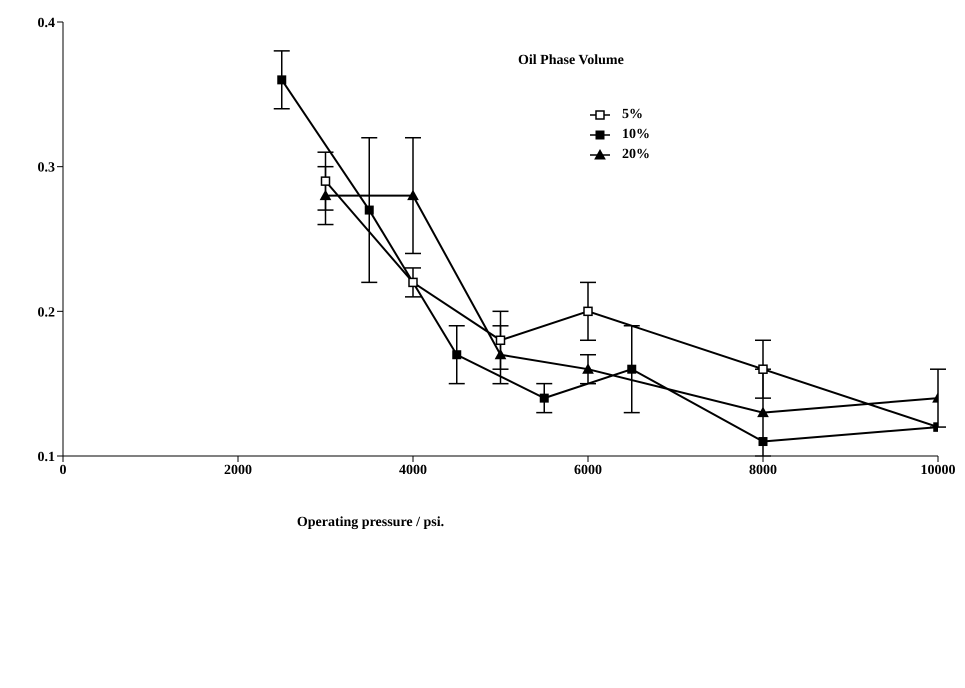 This screenshot has height=688, width=965. Describe the element at coordinates (763, 470) in the screenshot. I see `x-tick-label: 8000` at that location.